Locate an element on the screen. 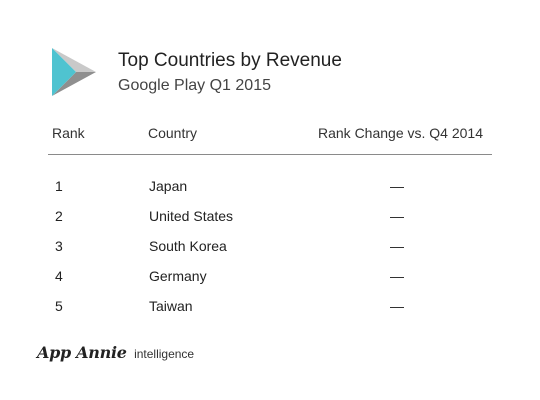 This screenshot has width=540, height=400. table-row: 2 United States — is located at coordinates (270, 219).